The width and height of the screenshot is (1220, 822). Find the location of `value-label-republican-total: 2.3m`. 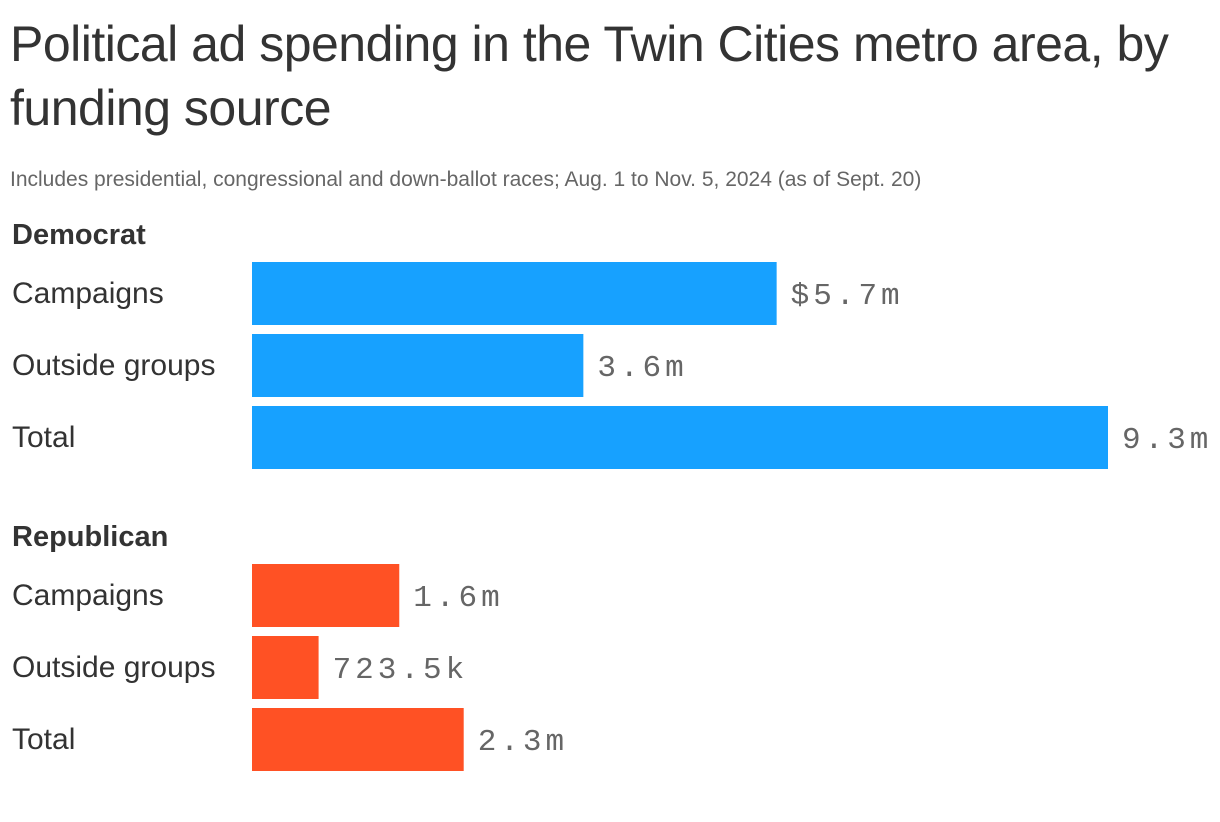

value-label-republican-total: 2.3m is located at coordinates (523, 742).